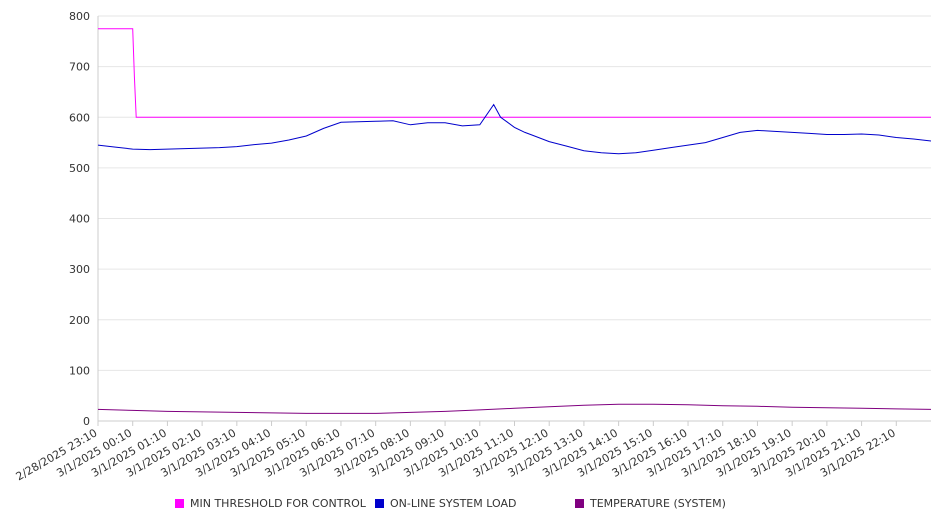 Image resolution: width=946 pixels, height=526 pixels. I want to click on y-tick-label: 400, so click(79, 219).